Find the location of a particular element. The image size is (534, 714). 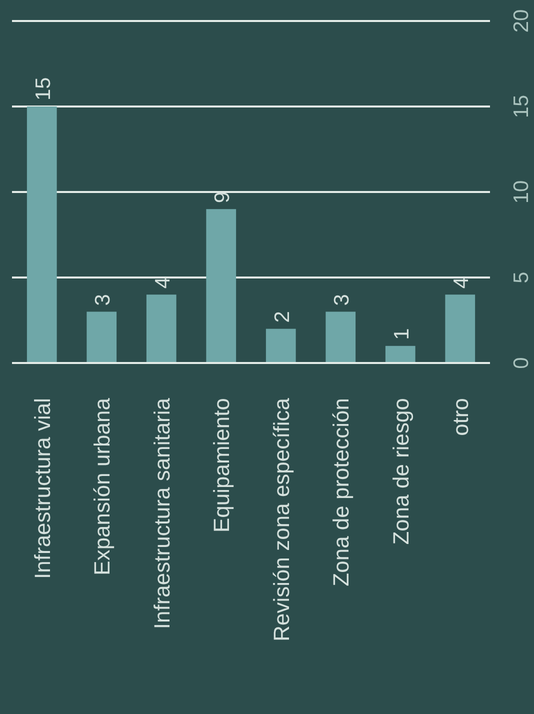

data-label: 2 is located at coordinates (282, 317).